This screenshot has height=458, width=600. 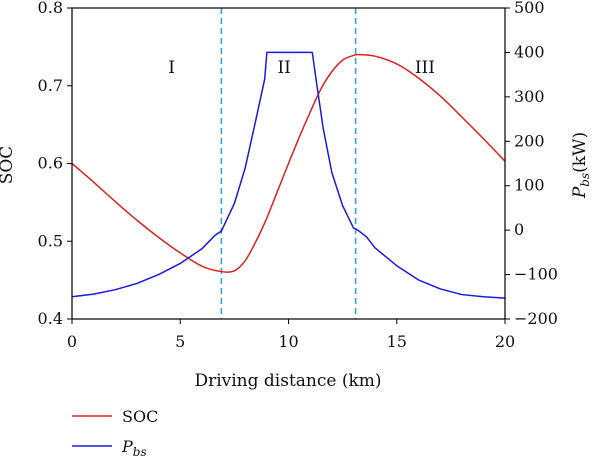 I want to click on x-tick-label: 10, so click(x=288, y=341).